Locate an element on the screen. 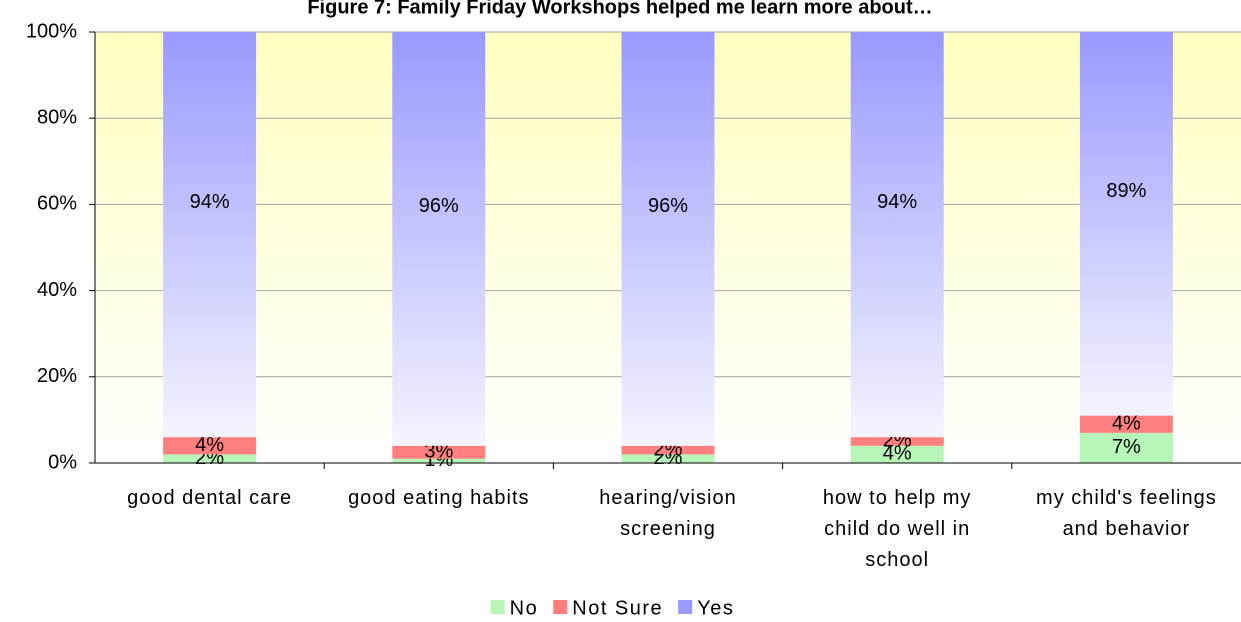 The width and height of the screenshot is (1241, 622). x-tick-label: hearing/vision screening is located at coordinates (668, 513).